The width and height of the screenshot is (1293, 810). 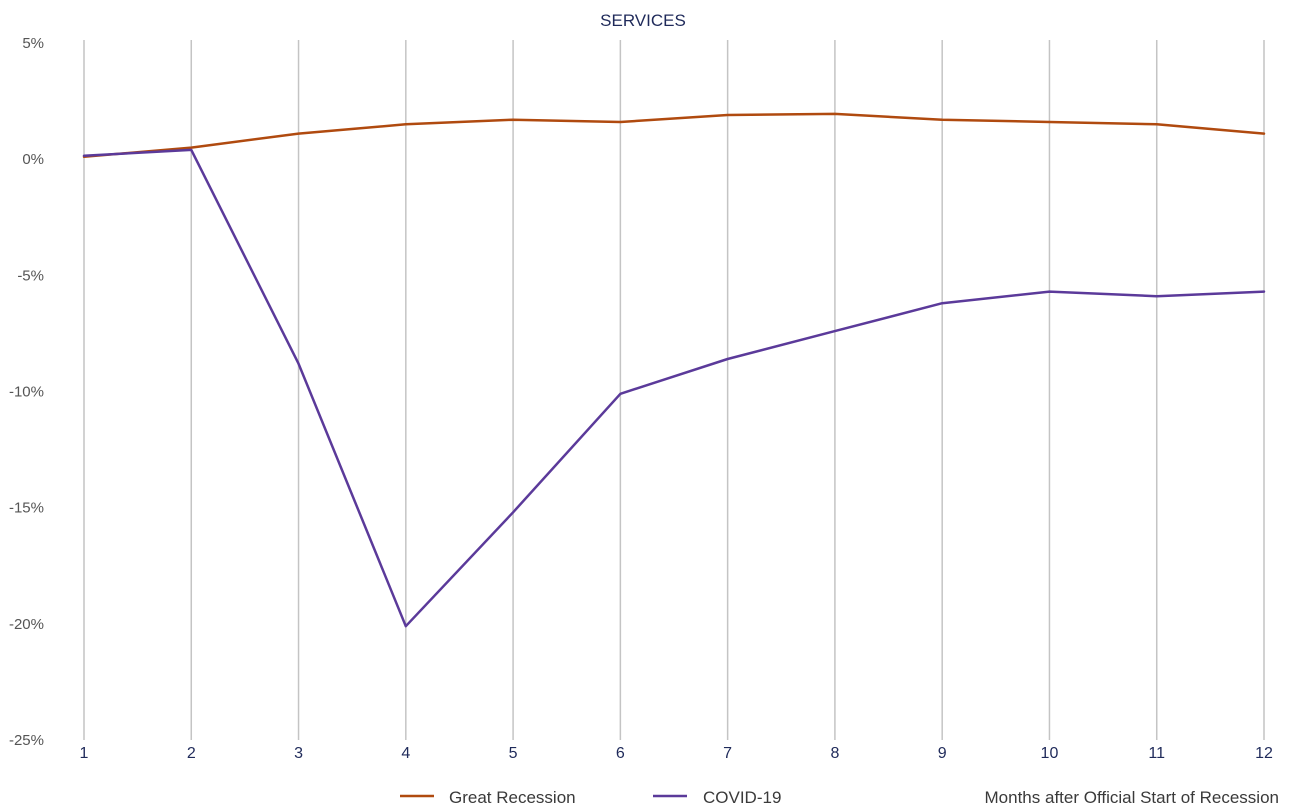 I want to click on legend-label: COVID-19, so click(x=742, y=797).